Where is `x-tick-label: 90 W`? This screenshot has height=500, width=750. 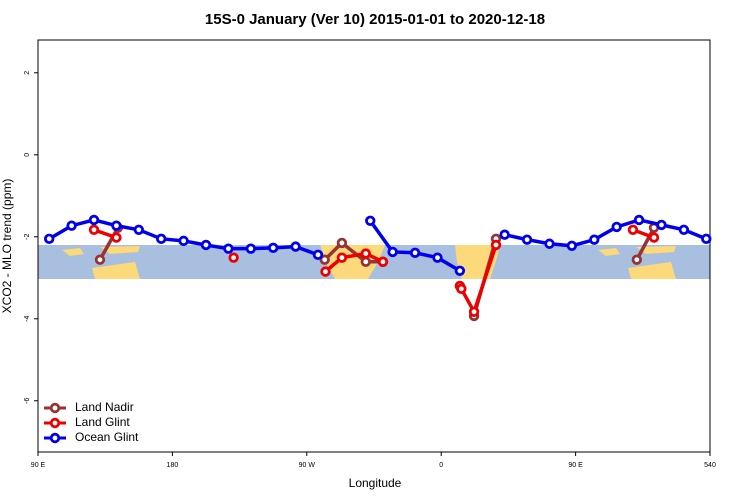
x-tick-label: 90 W is located at coordinates (307, 465).